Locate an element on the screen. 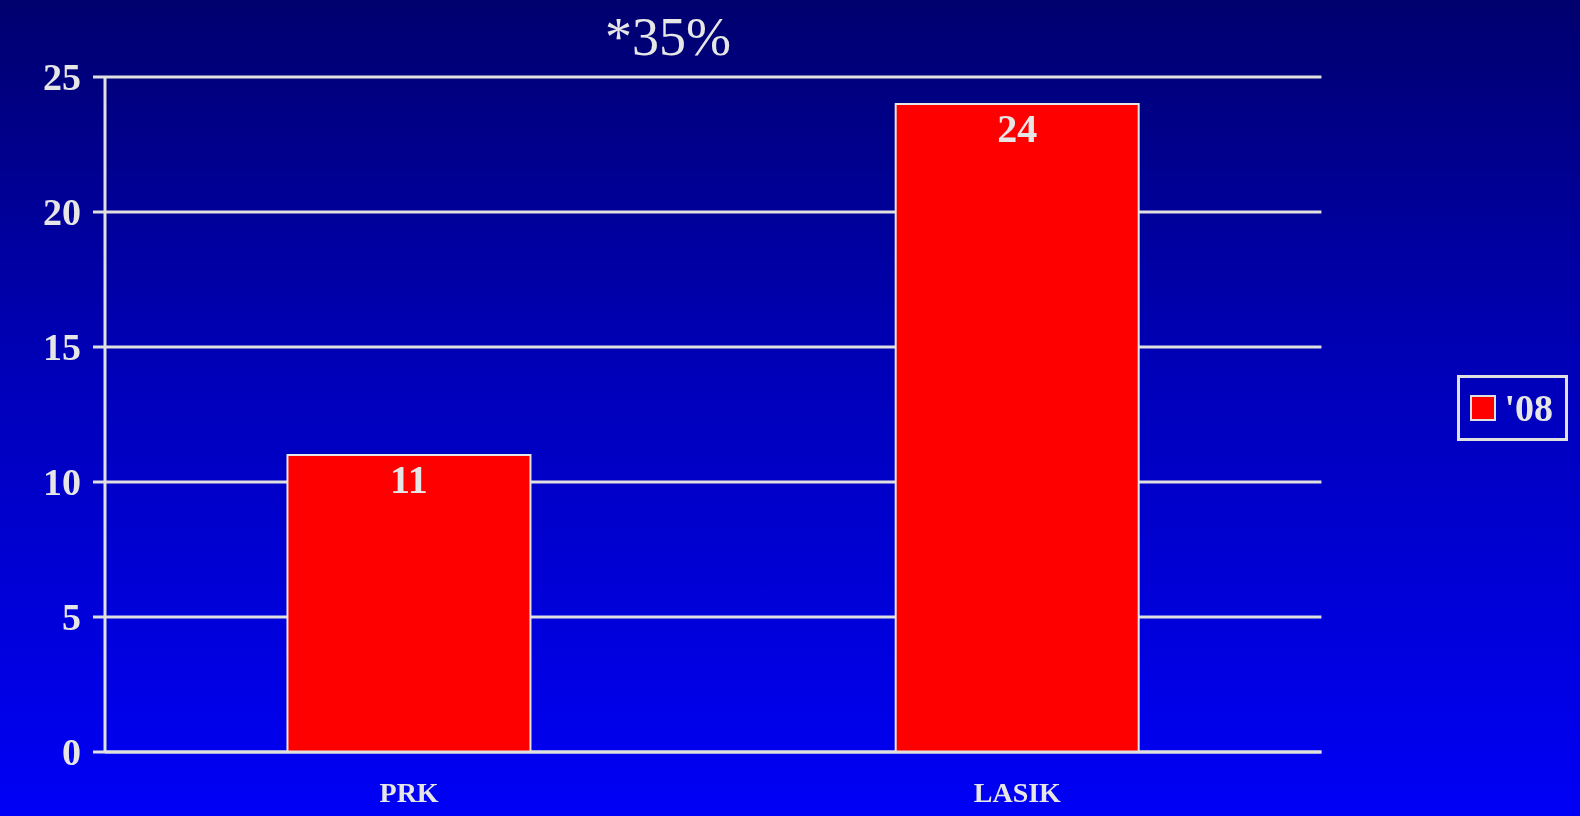 The image size is (1580, 816). legend-label: '08 is located at coordinates (1528, 408).